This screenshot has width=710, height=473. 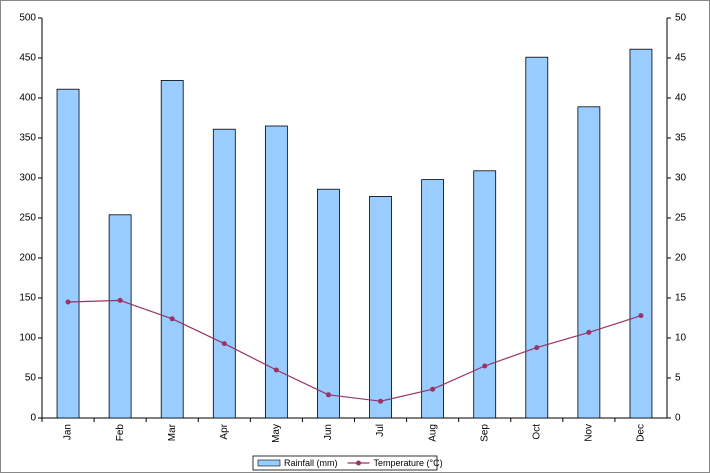 I want to click on legend: Rainfall (mm) Temperature (°C), so click(x=347, y=463).